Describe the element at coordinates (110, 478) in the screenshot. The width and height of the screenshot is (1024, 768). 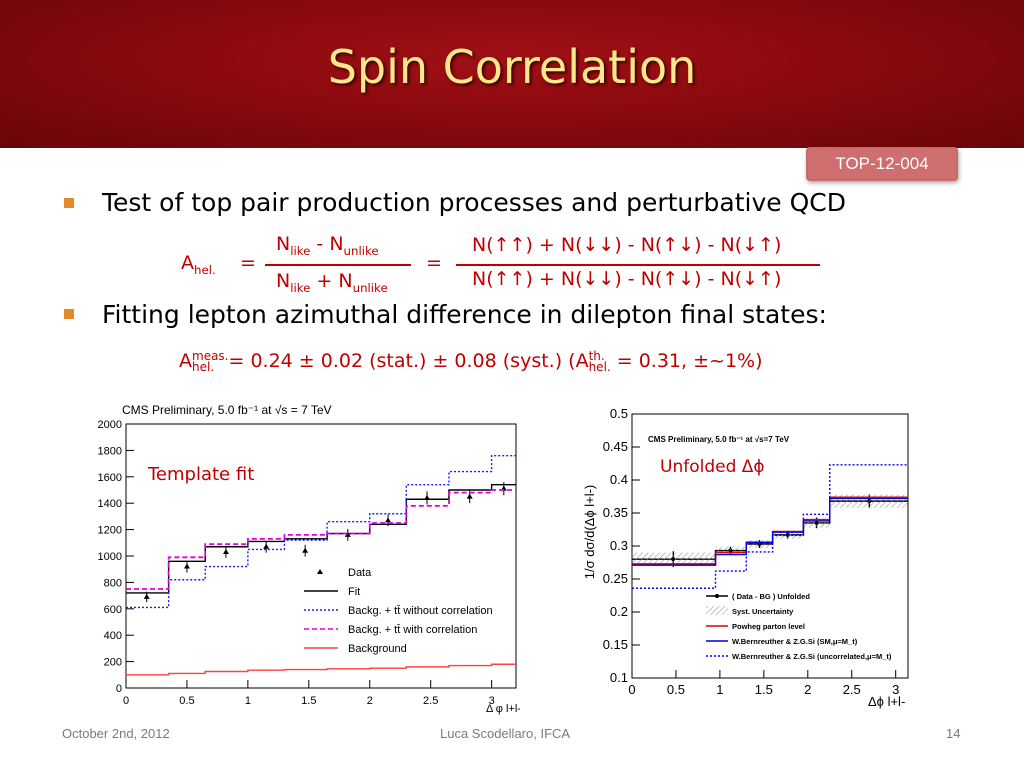
I see `y-tick-label: 1600` at that location.